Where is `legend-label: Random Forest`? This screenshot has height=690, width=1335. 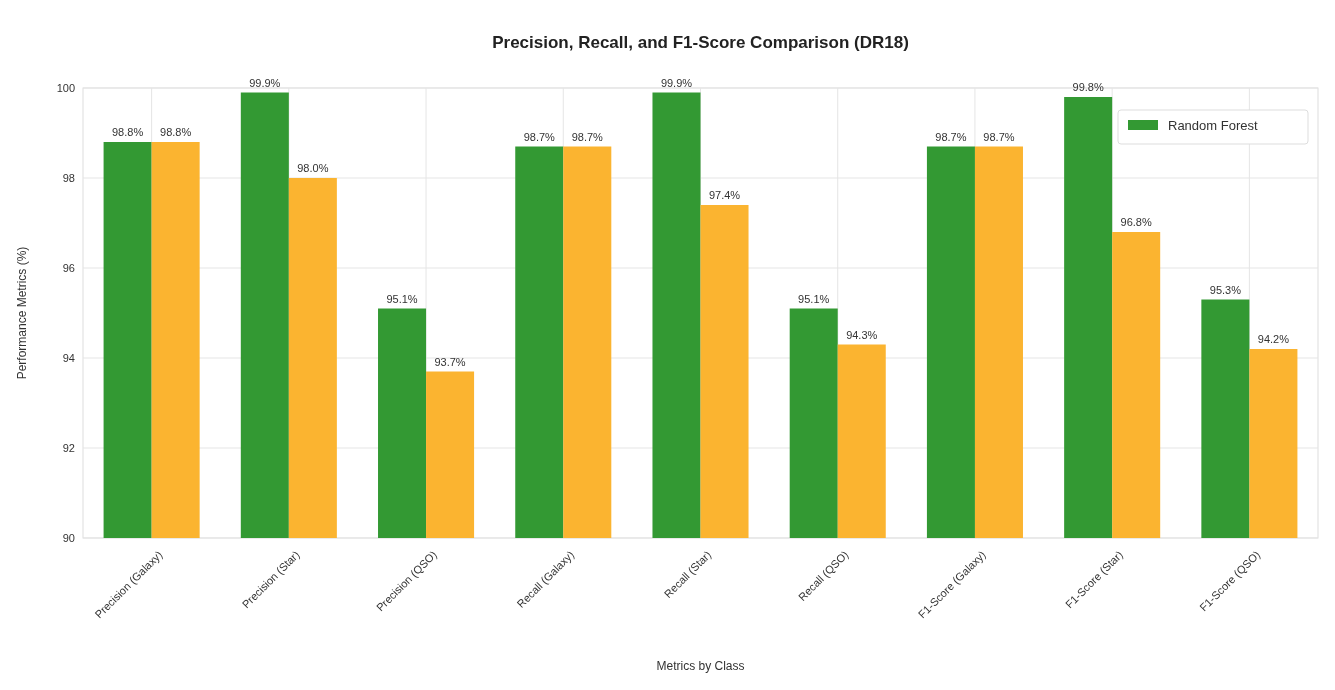 legend-label: Random Forest is located at coordinates (1213, 125).